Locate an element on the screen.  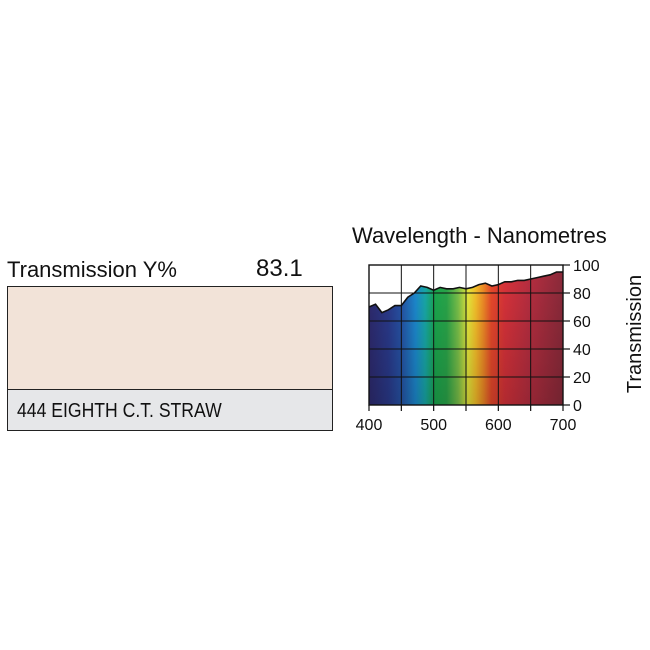
x-tick-label: 700 is located at coordinates (563, 425).